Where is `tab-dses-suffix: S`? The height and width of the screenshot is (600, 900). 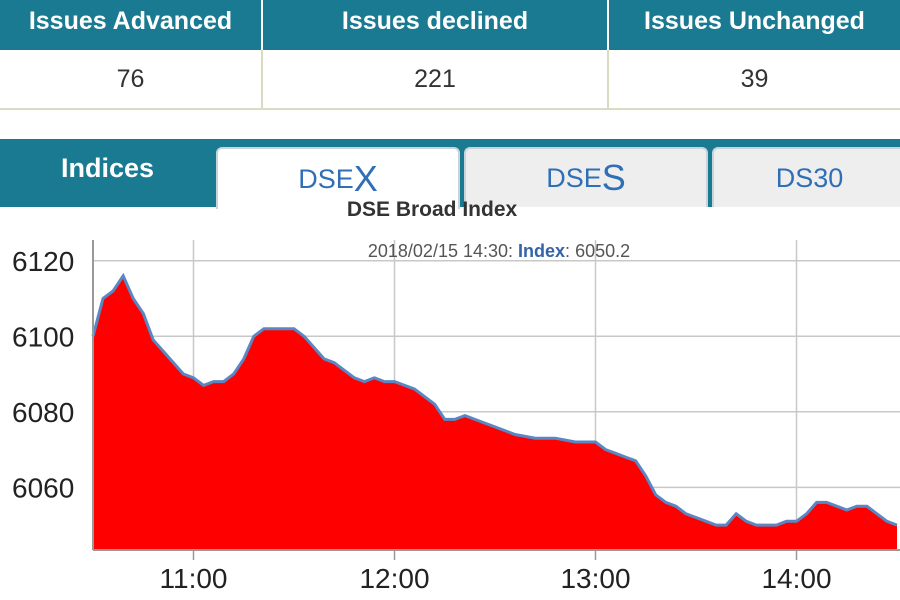
tab-dses-suffix: S is located at coordinates (613, 177).